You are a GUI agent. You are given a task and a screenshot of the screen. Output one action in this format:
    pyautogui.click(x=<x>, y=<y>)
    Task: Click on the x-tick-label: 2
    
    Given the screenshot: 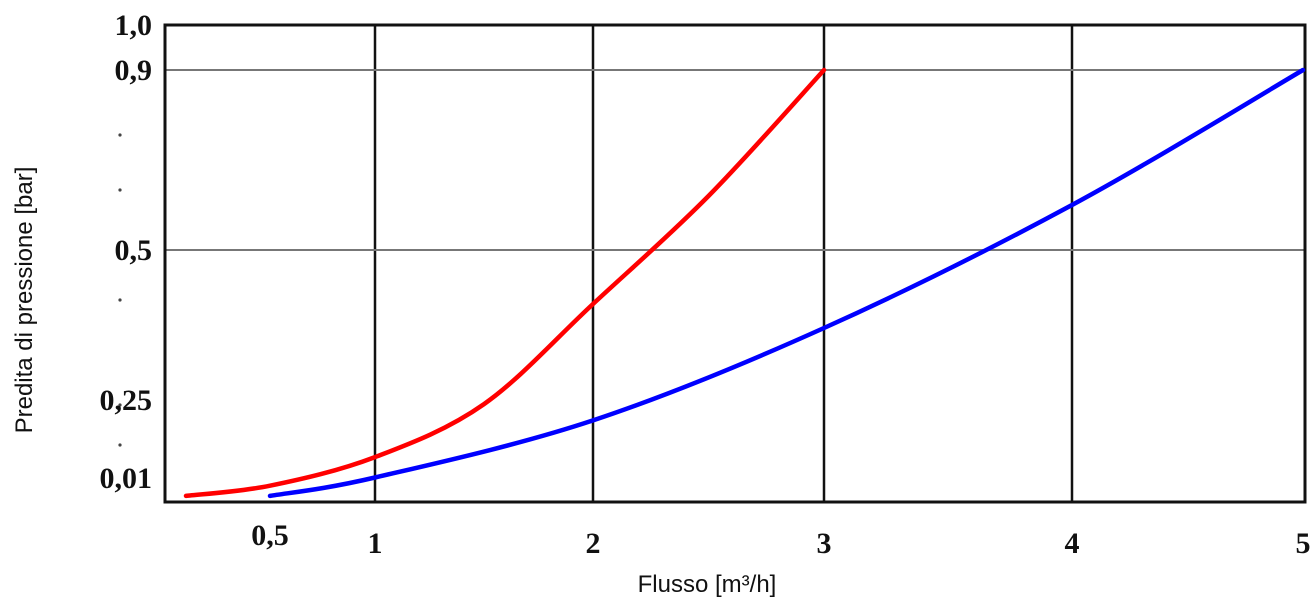 What is the action you would take?
    pyautogui.click(x=593, y=543)
    